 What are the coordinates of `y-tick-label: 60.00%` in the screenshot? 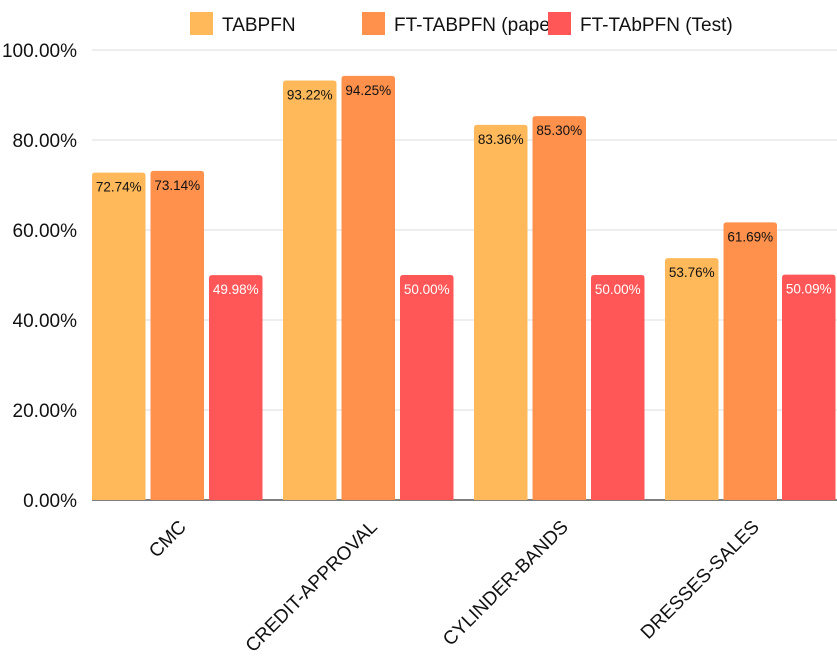 It's located at (45, 231).